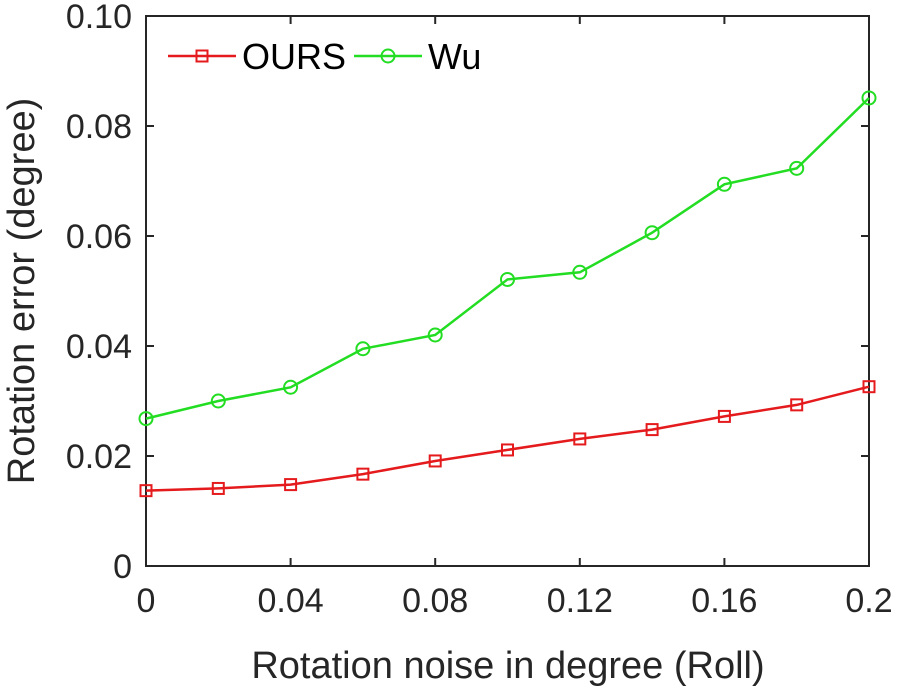  I want to click on x-tick-label: 0.12, so click(580, 601).